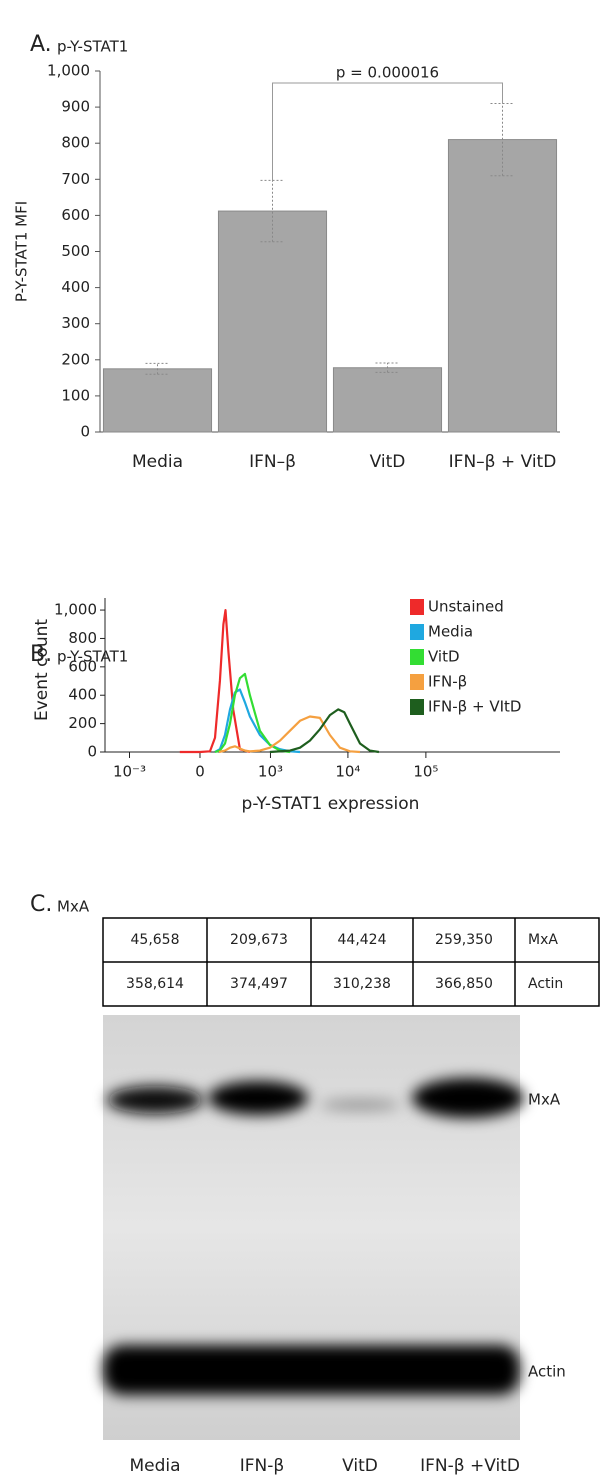  Describe the element at coordinates (347, 772) in the screenshot. I see `x-tick-label: 10⁴` at that location.